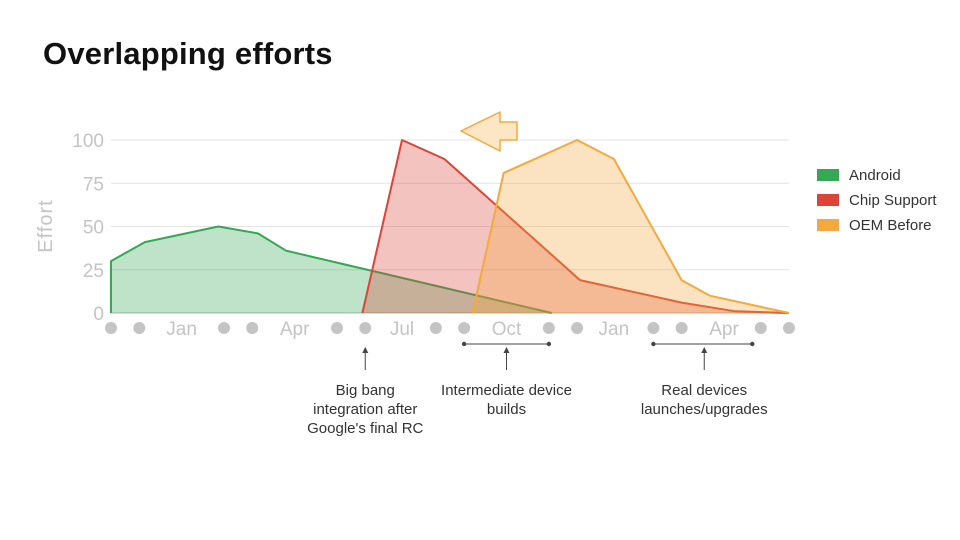  What do you see at coordinates (93, 271) in the screenshot?
I see `y-tick-label: 25` at bounding box center [93, 271].